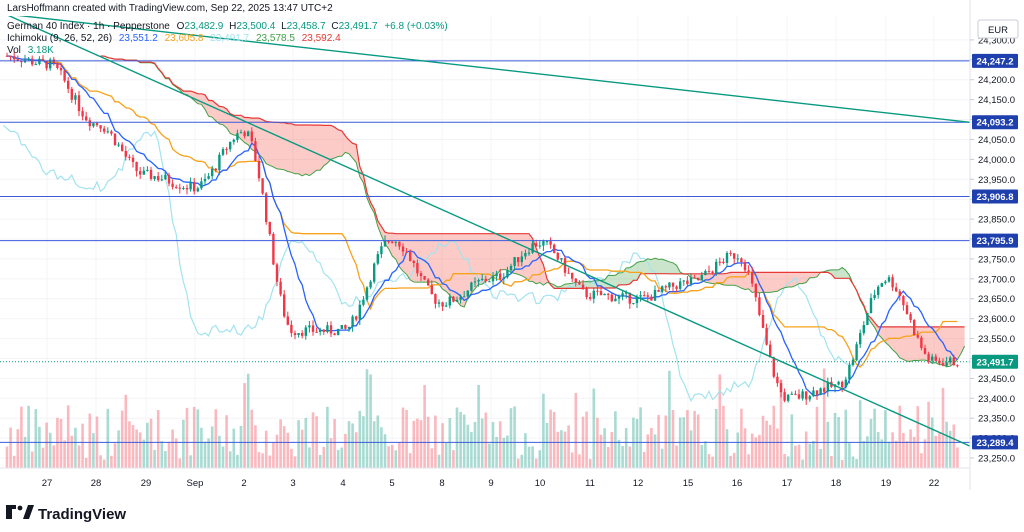 This screenshot has height=532, width=1024. I want to click on price-tick-label: 24,200.0, so click(996, 80).